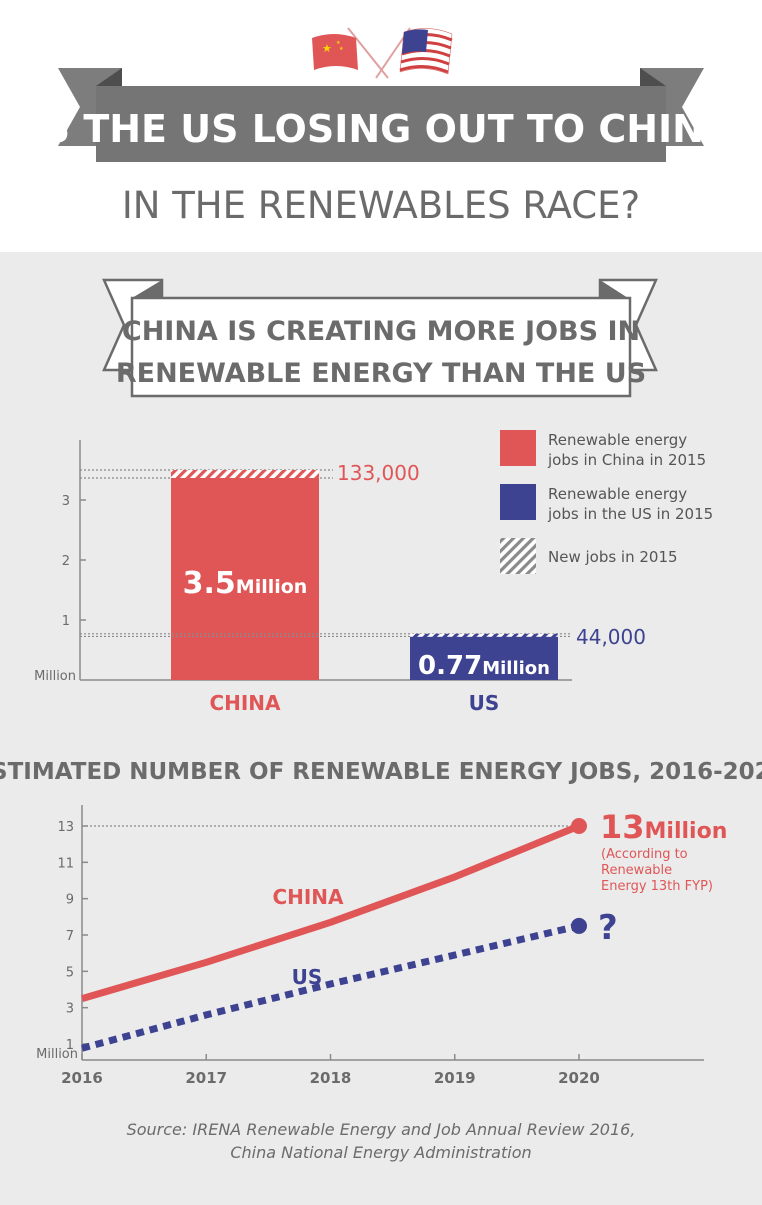 The width and height of the screenshot is (762, 1205). I want to click on line-y-tick-label: 9, so click(70, 900).